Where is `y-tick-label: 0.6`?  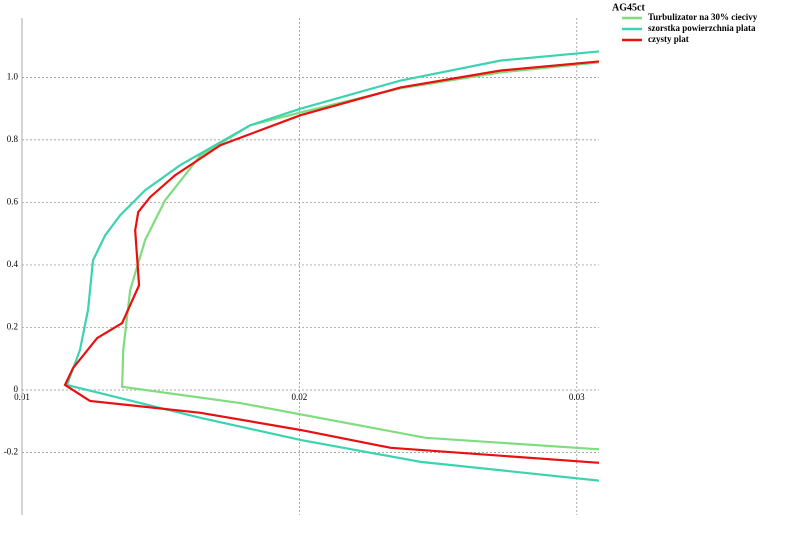
y-tick-label: 0.6 is located at coordinates (13, 201).